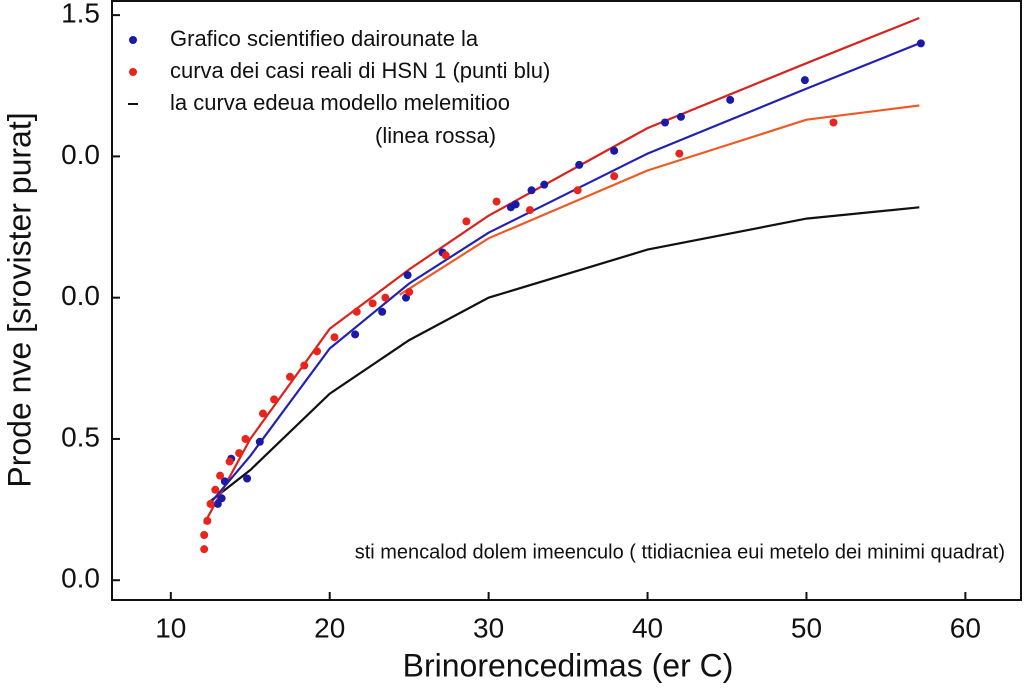  What do you see at coordinates (80, 14) in the screenshot?
I see `y-tick-label: 1.5` at bounding box center [80, 14].